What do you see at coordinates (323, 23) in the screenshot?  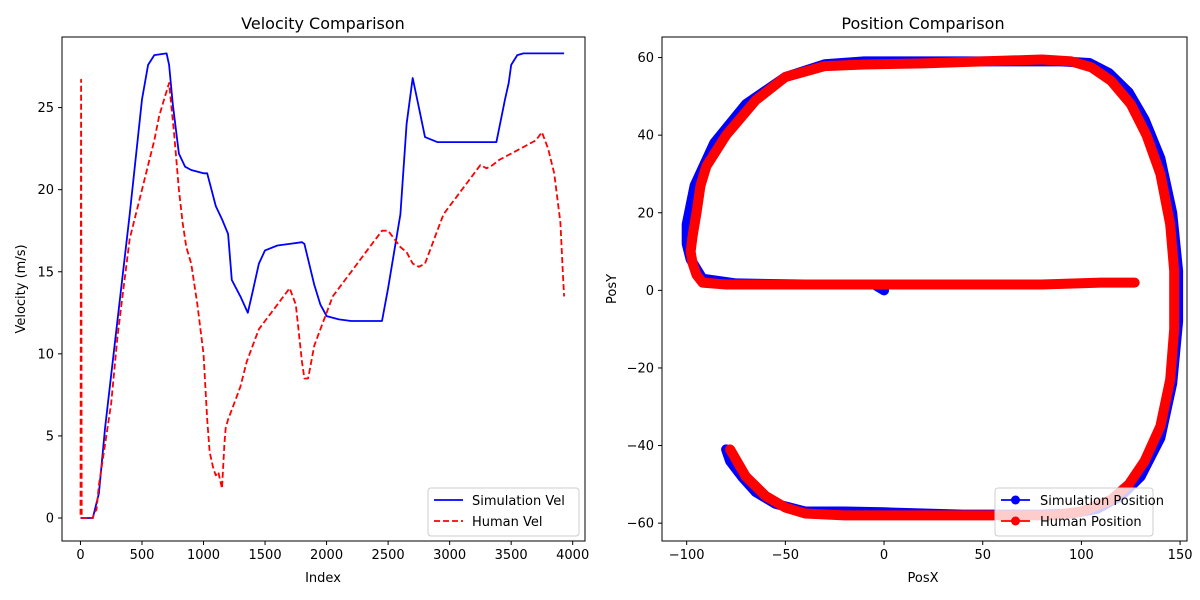 I see `velocity-chart-title: Velocity Comparison` at bounding box center [323, 23].